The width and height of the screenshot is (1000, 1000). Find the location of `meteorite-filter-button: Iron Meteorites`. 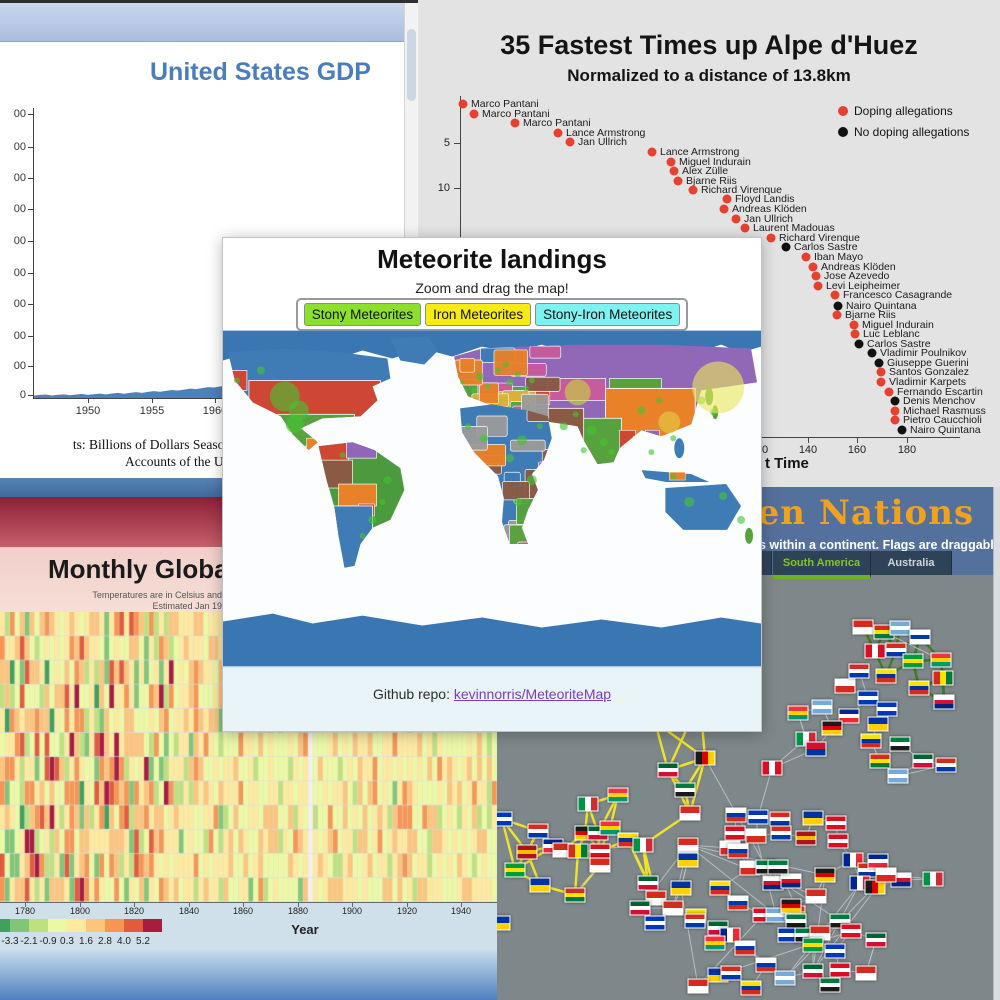

meteorite-filter-button: Iron Meteorites is located at coordinates (478, 314).